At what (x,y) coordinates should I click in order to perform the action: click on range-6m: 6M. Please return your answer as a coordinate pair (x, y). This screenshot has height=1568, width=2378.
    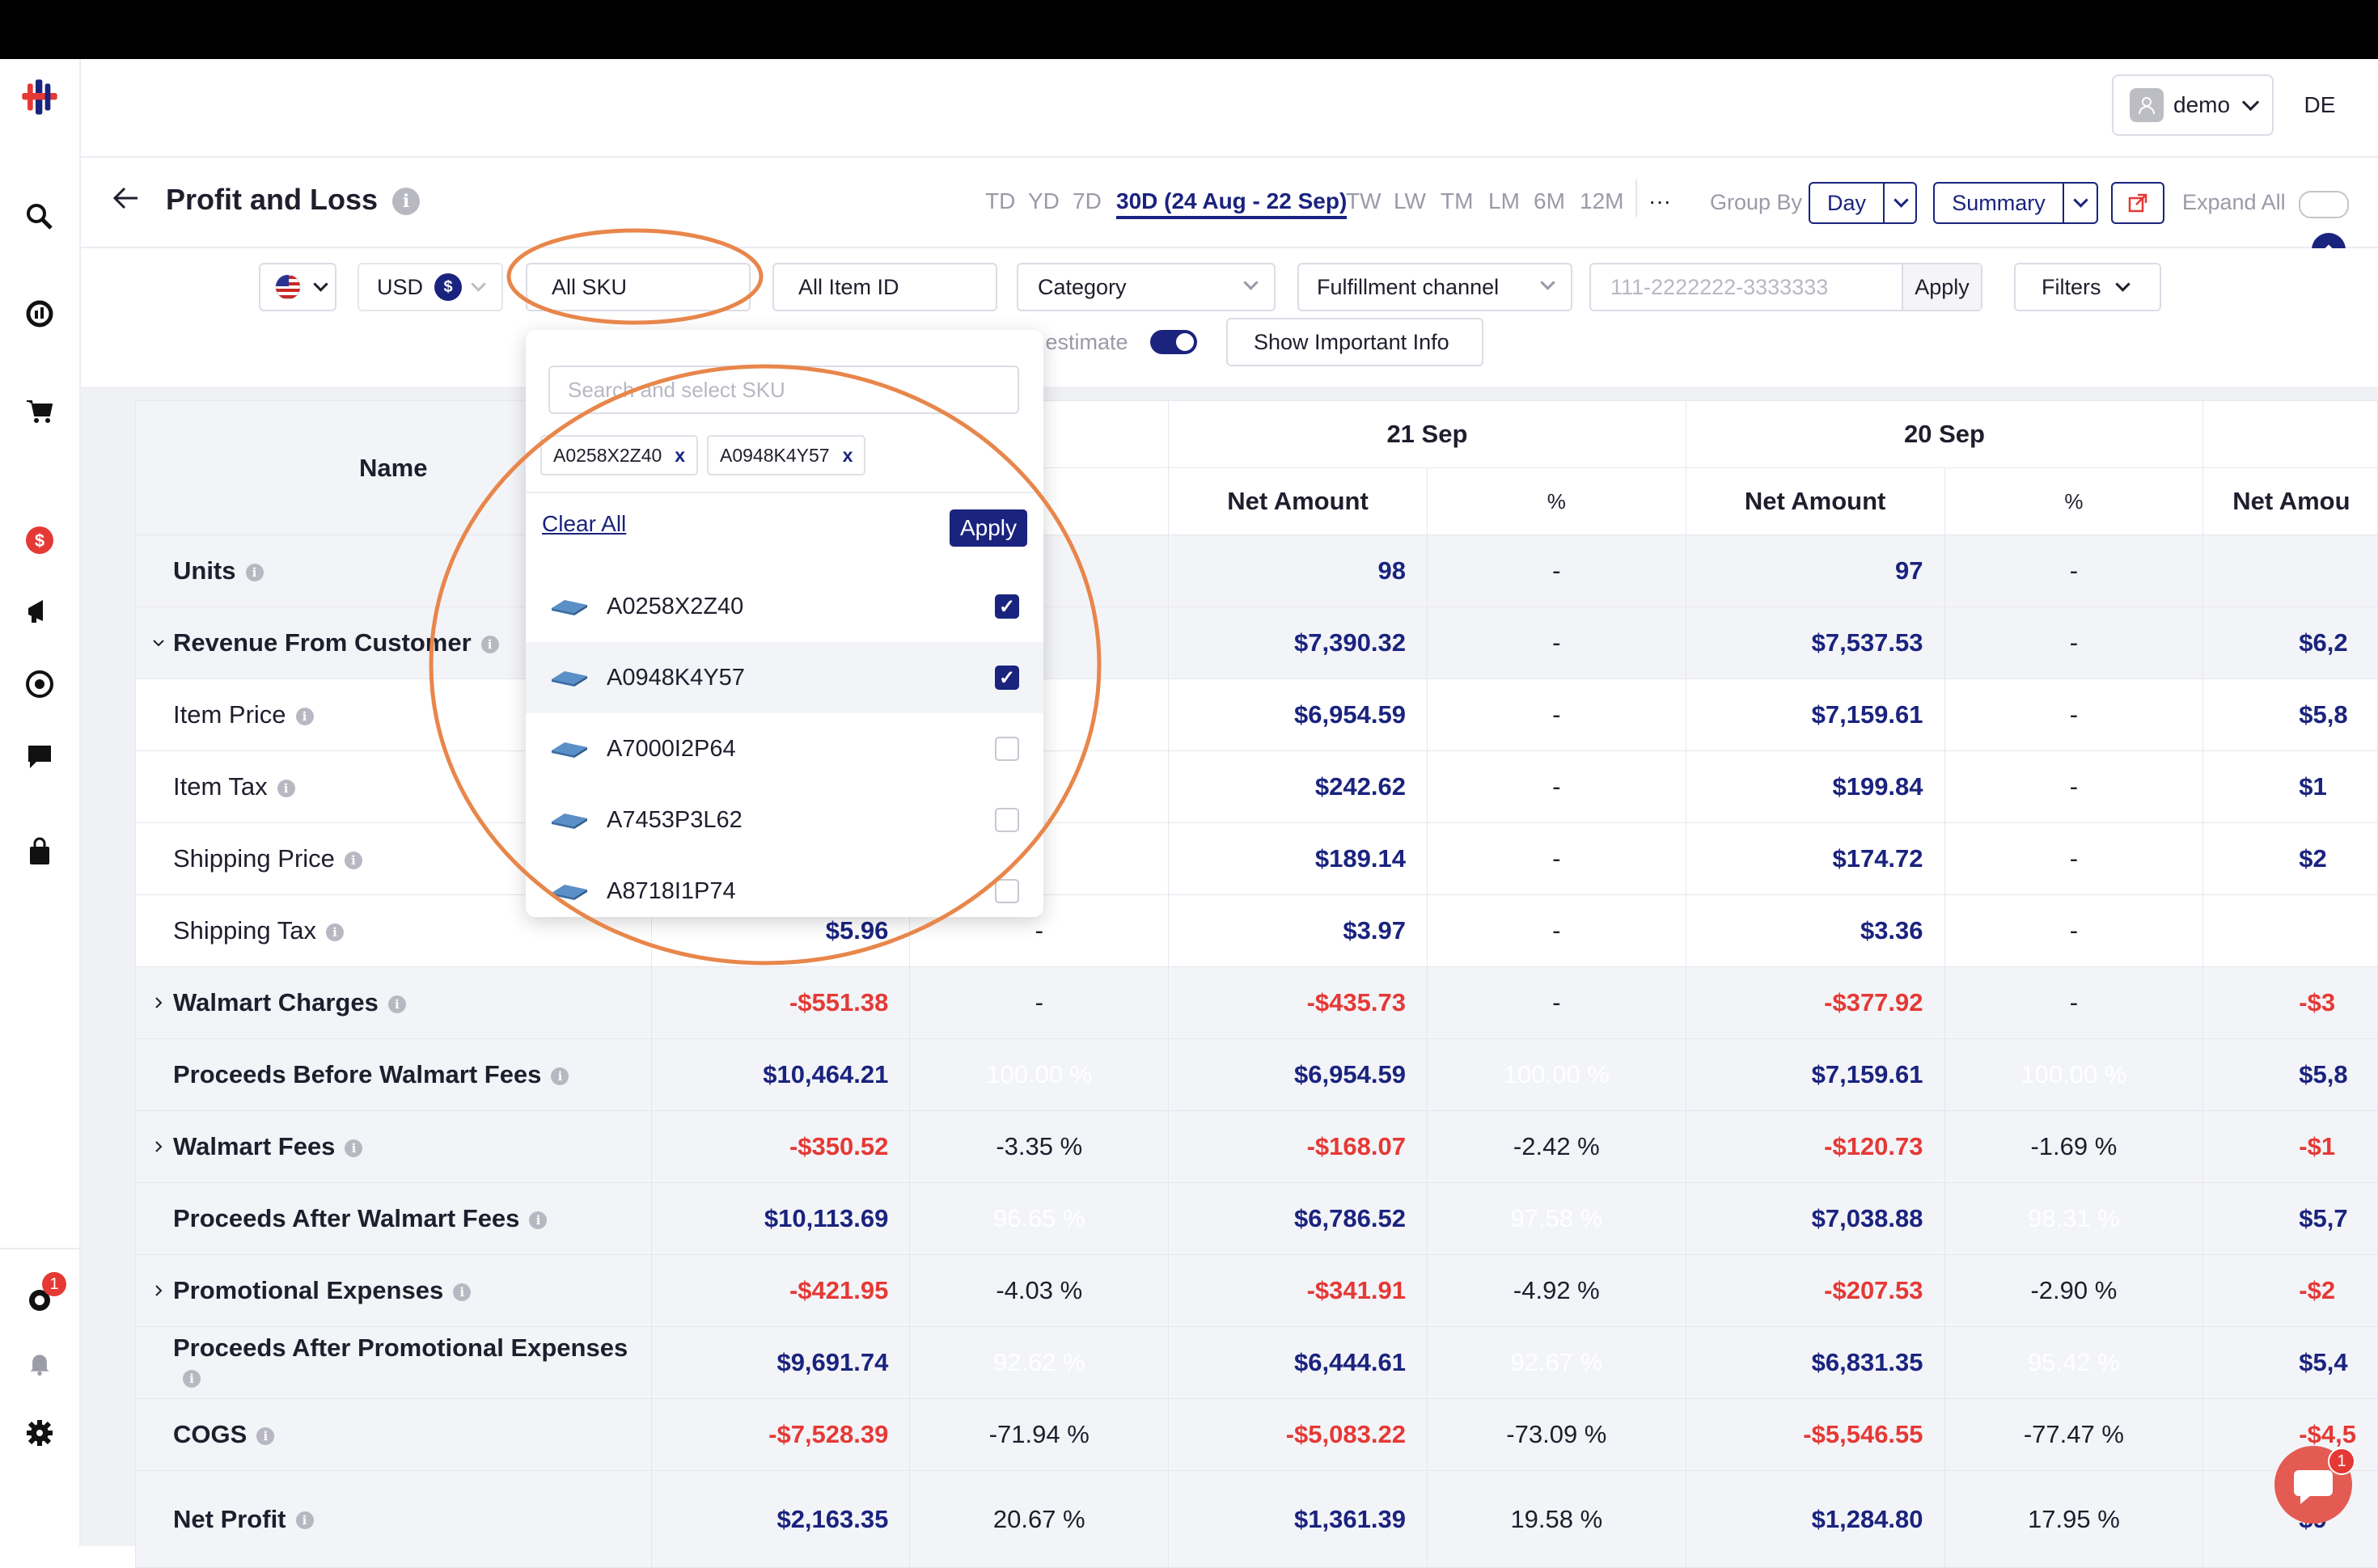
    Looking at the image, I should click on (1549, 200).